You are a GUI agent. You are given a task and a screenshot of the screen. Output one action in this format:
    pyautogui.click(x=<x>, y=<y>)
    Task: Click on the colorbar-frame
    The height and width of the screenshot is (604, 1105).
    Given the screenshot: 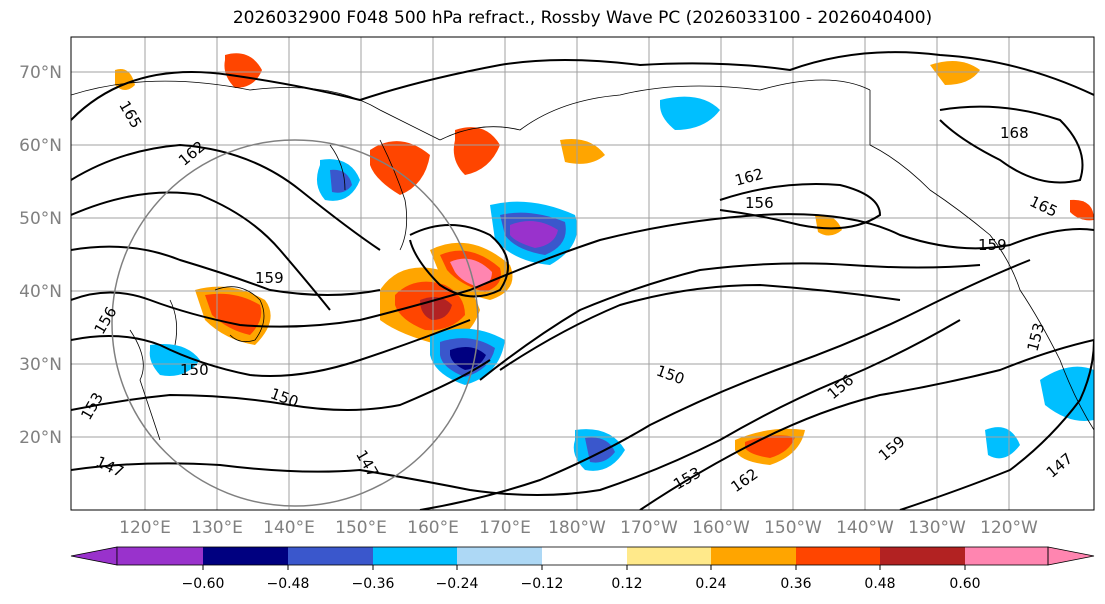 What is the action you would take?
    pyautogui.click(x=582, y=556)
    